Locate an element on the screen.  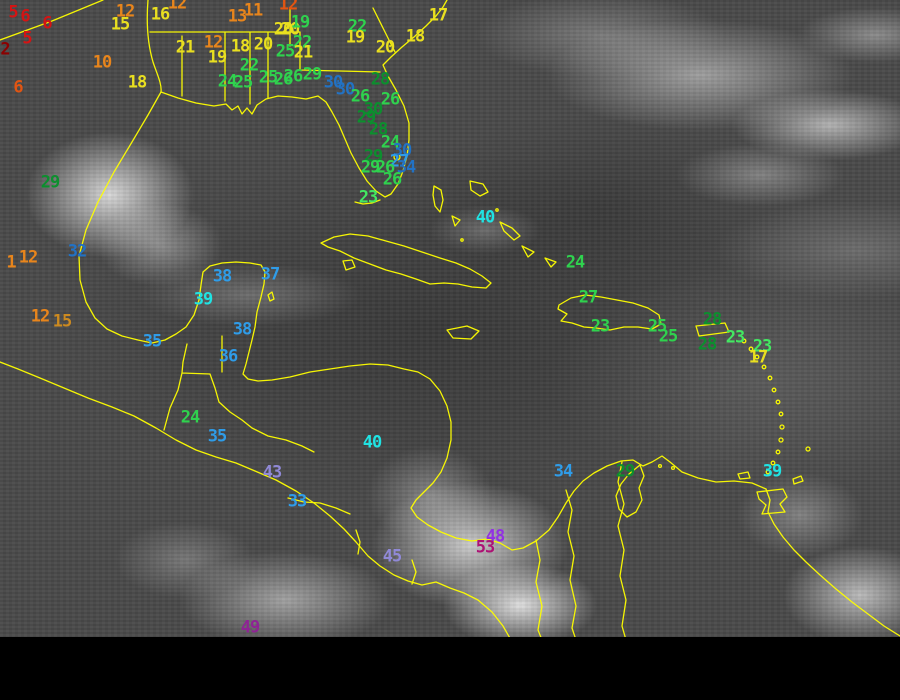
station-pwv-value: 40 is located at coordinates (372, 442).